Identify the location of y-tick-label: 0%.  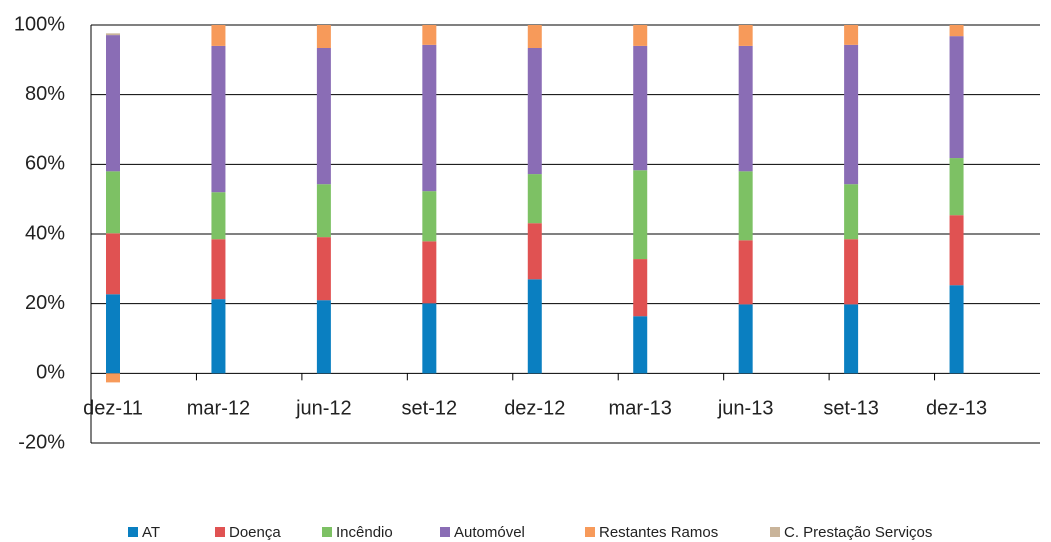
(50, 373).